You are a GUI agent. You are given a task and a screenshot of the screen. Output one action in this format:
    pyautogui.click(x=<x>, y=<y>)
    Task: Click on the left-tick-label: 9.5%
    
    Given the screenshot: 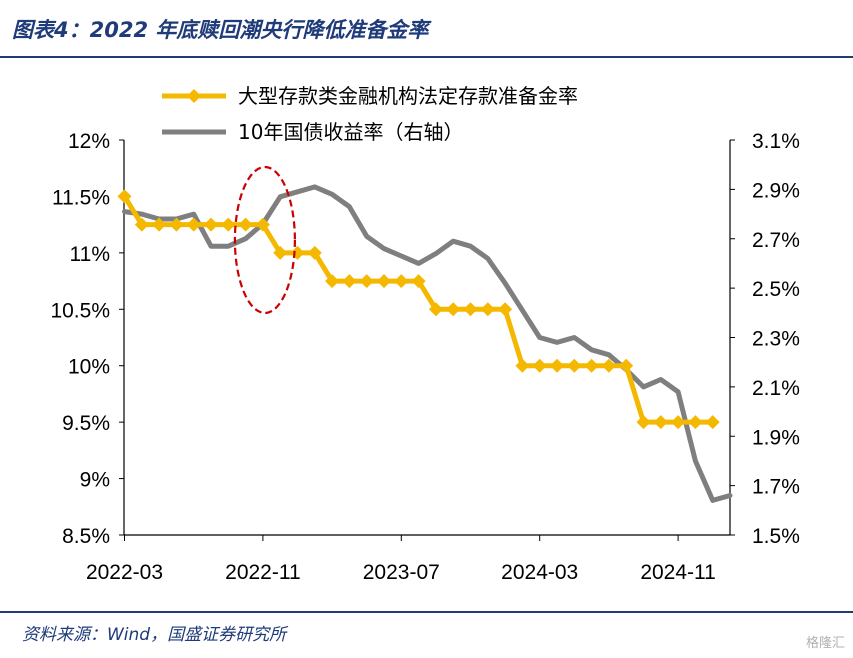 What is the action you would take?
    pyautogui.click(x=86, y=423)
    